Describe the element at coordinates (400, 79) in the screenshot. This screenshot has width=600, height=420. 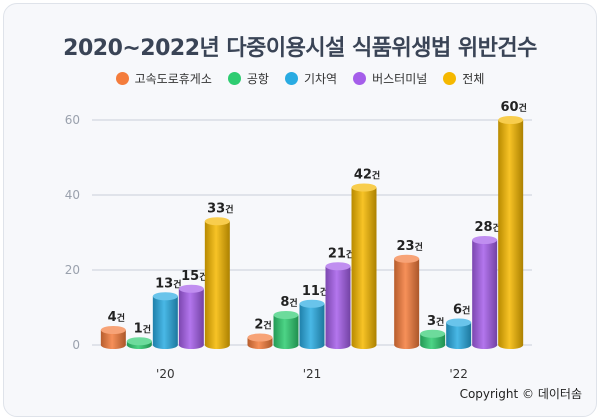
I see `legend-label: 버스터미널` at that location.